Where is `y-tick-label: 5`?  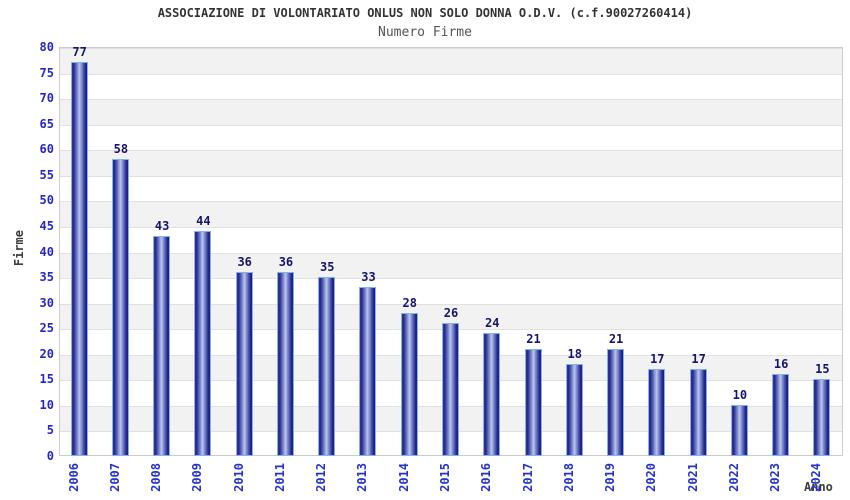
y-tick-label: 5 is located at coordinates (50, 430).